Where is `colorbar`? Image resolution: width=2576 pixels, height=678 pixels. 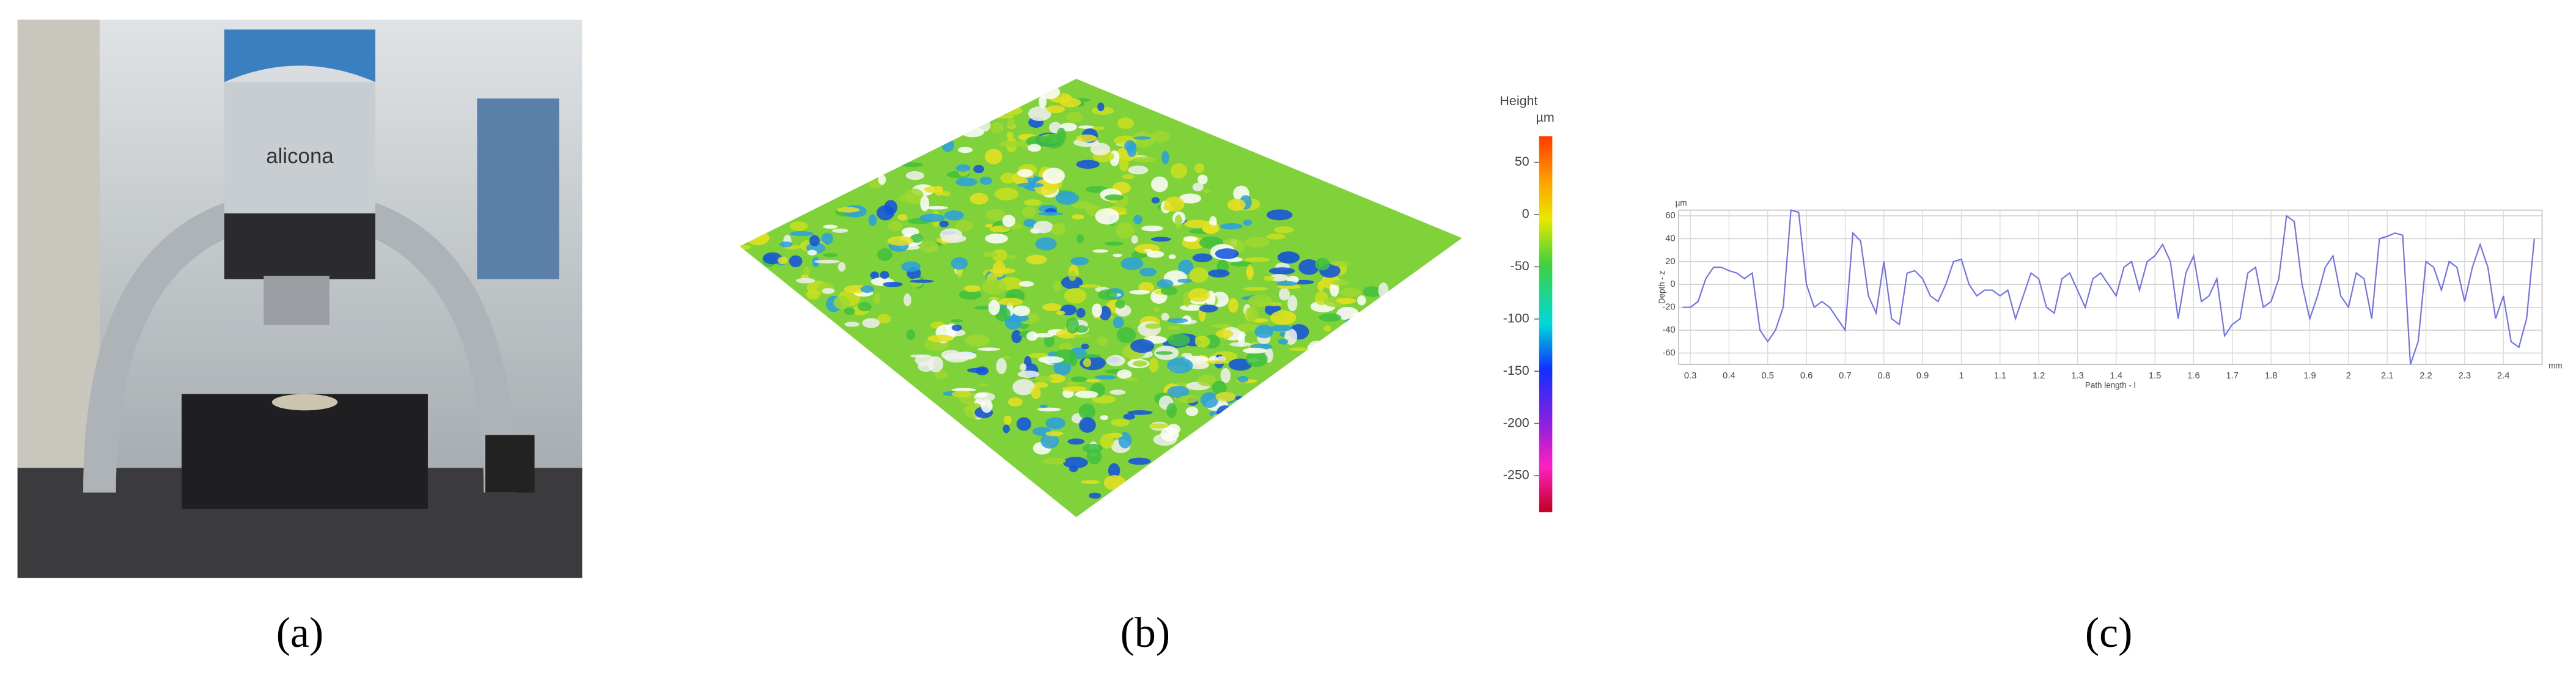
colorbar is located at coordinates (1546, 324).